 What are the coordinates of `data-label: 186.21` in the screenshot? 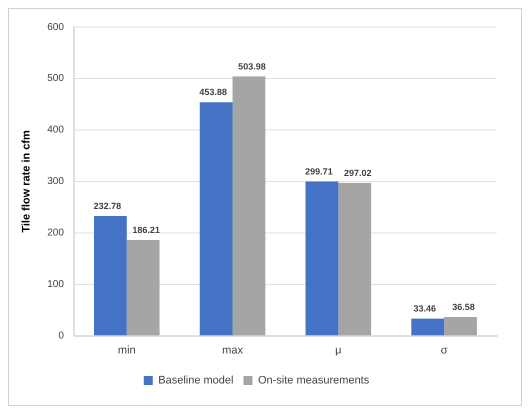 It's located at (146, 229).